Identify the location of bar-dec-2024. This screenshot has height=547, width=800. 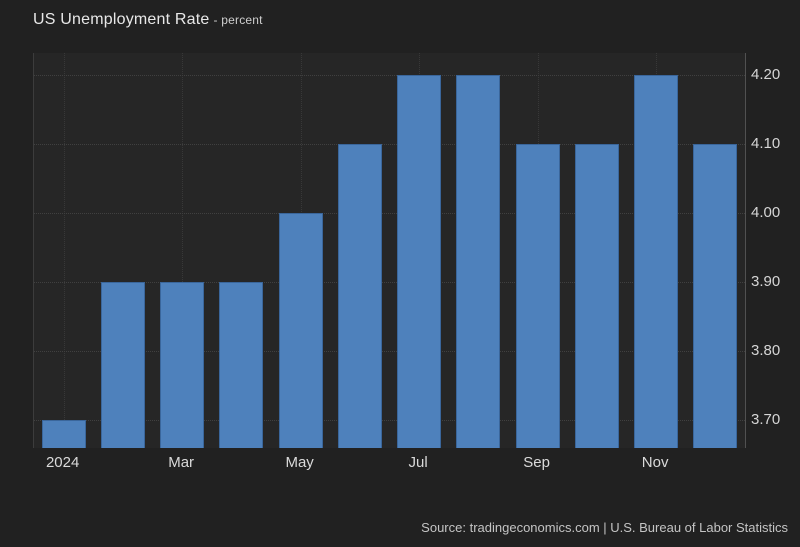
(715, 296).